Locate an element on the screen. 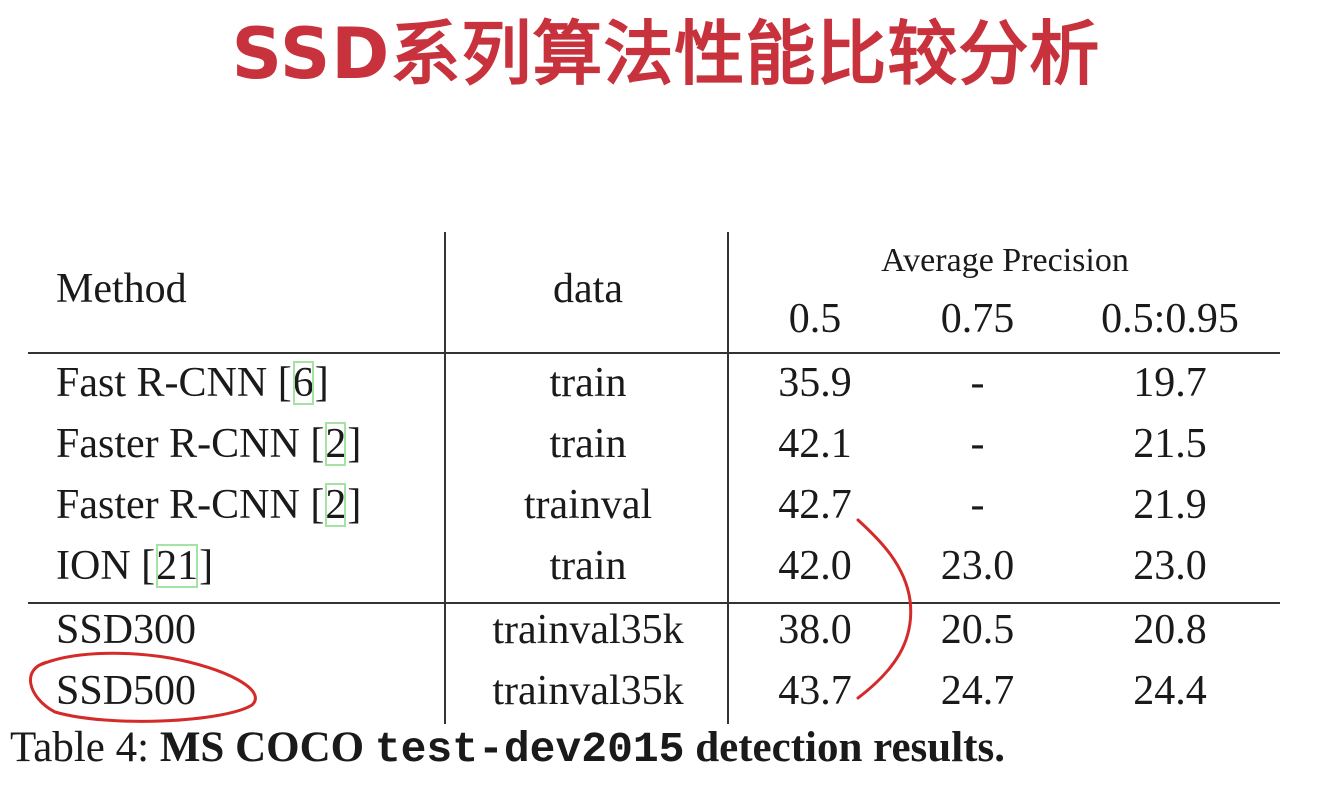 This screenshot has height=795, width=1332. citation-link: 6 is located at coordinates (303, 383).